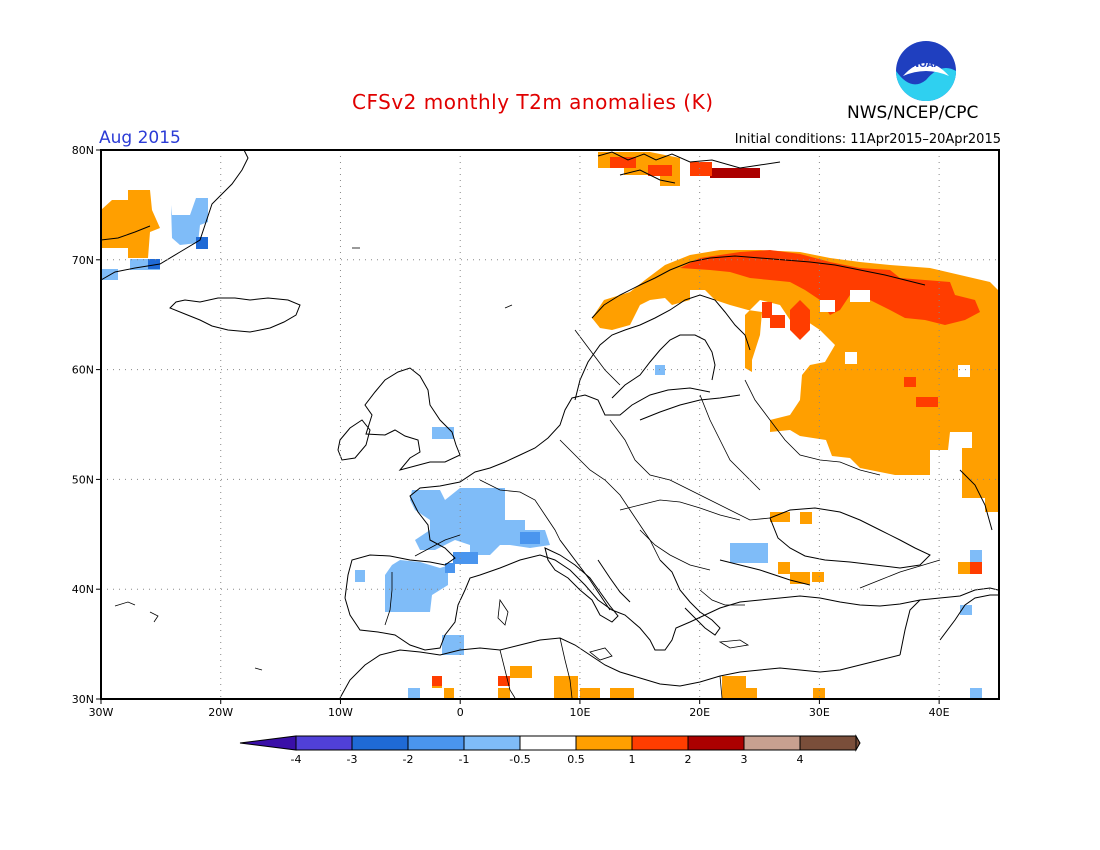 This screenshot has height=850, width=1100. Describe the element at coordinates (220, 712) in the screenshot. I see `x-tick-label: 20W` at that location.